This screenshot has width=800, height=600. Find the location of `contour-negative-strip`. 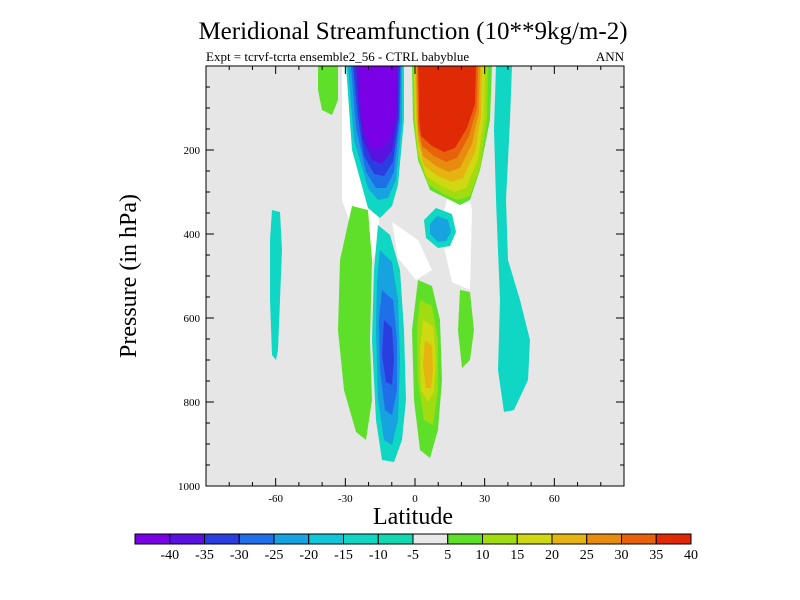

contour-negative-strip is located at coordinates (276, 285).